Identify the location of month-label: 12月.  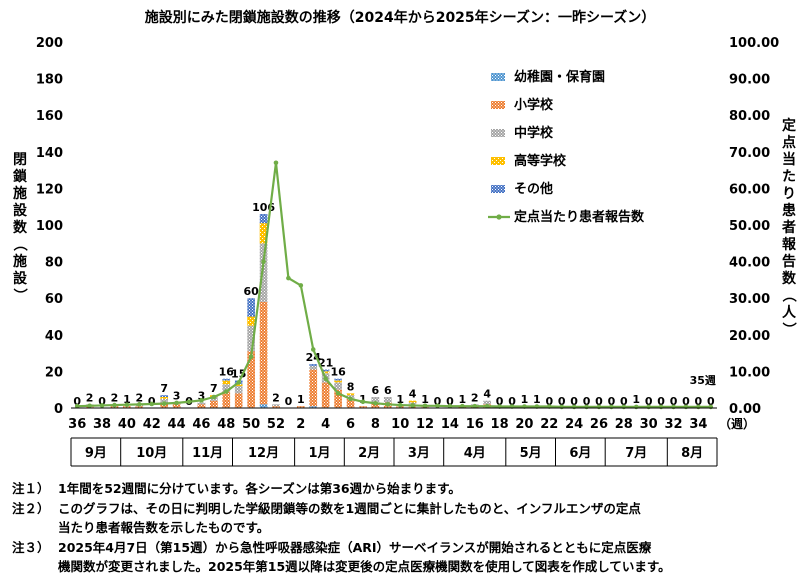
(263, 453).